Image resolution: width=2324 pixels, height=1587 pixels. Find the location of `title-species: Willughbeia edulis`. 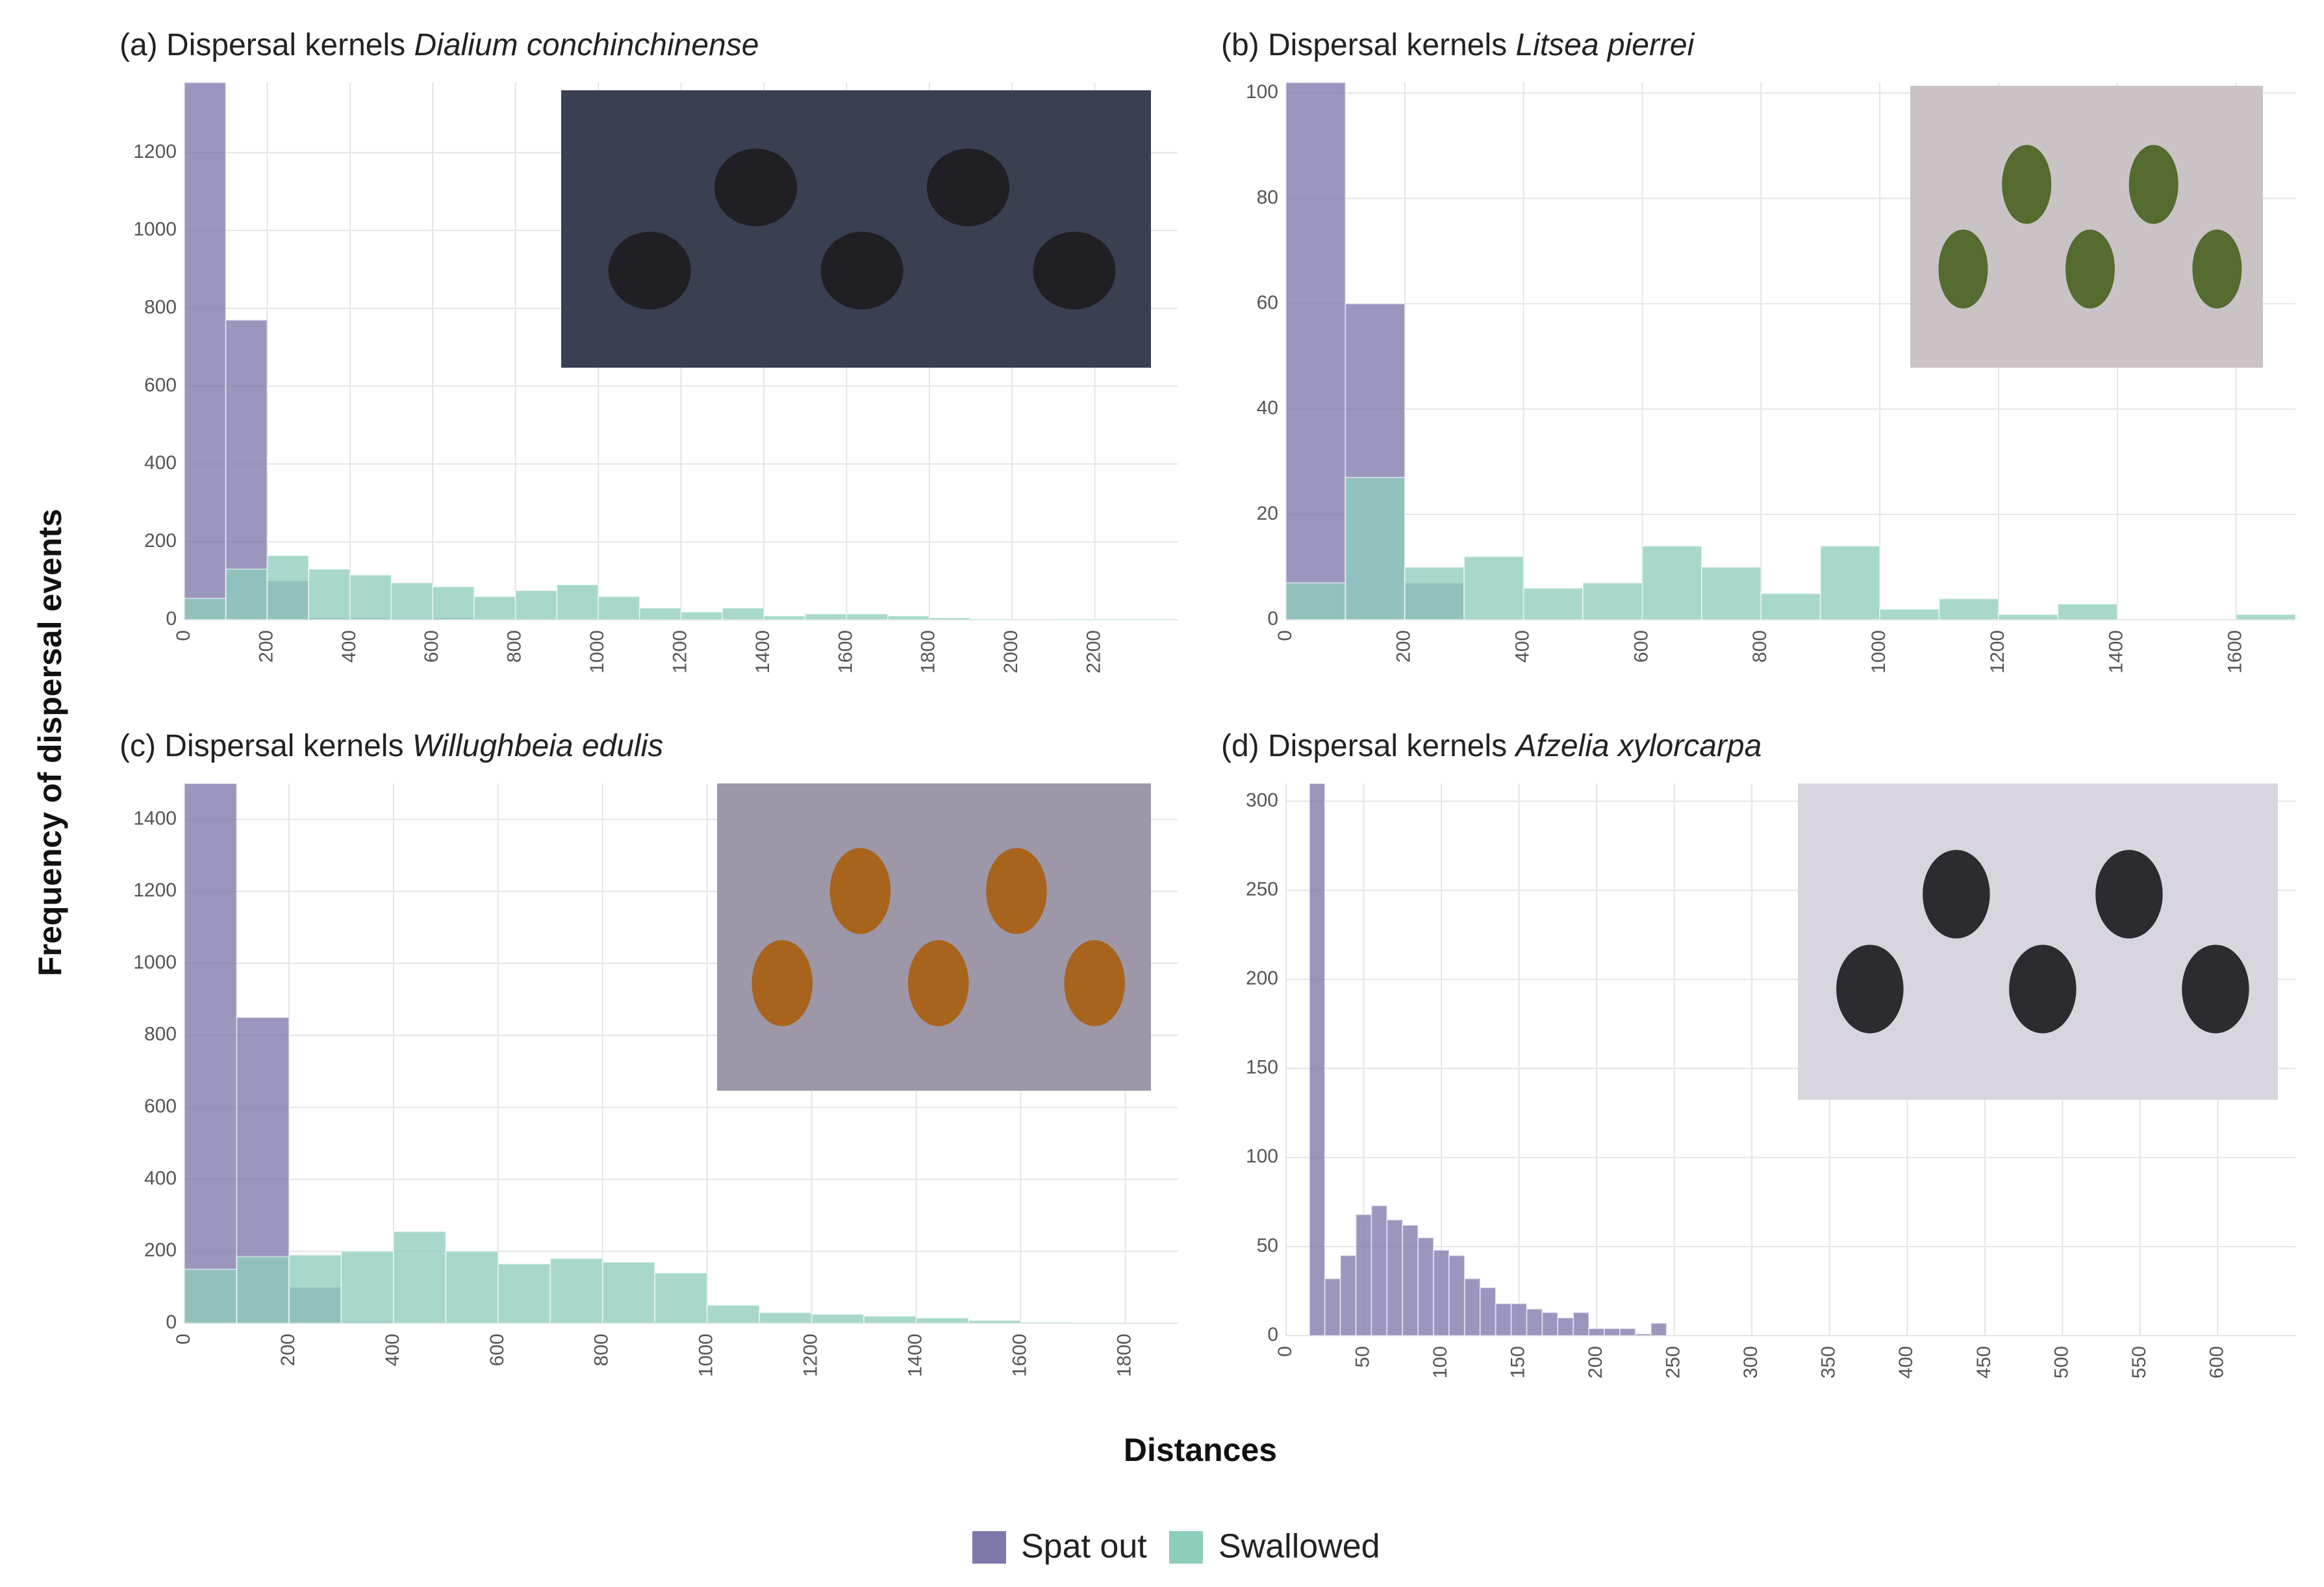

title-species: Willughbeia edulis is located at coordinates (537, 746).